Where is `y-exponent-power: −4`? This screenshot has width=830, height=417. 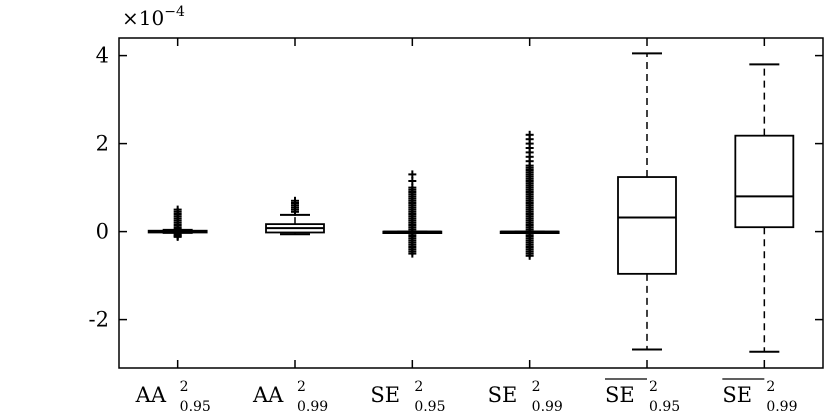 y-exponent-power: −4 is located at coordinates (174, 12).